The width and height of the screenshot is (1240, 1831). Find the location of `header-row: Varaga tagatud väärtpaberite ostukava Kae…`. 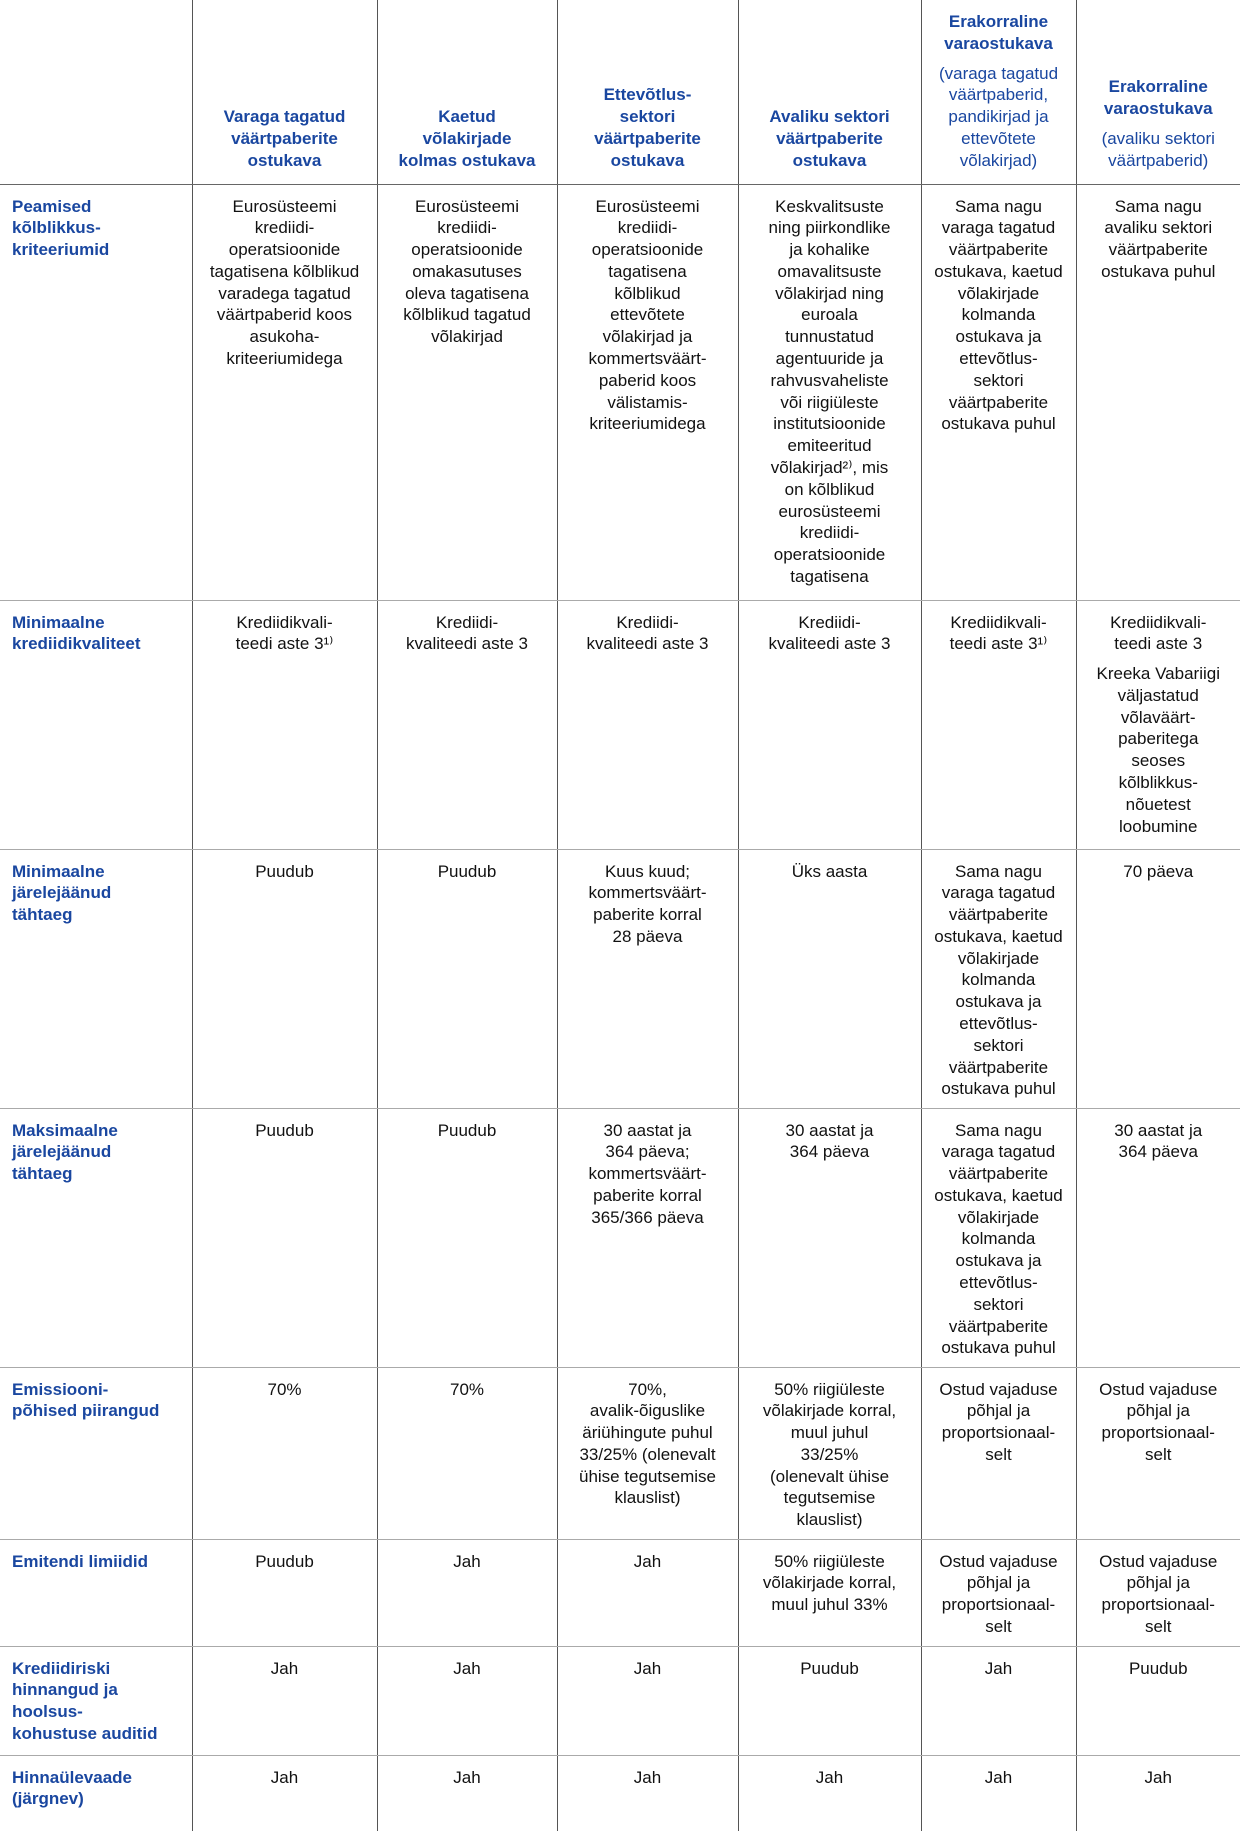

header-row: Varaga tagatud väärtpaberite ostukava Kae… is located at coordinates (620, 92).